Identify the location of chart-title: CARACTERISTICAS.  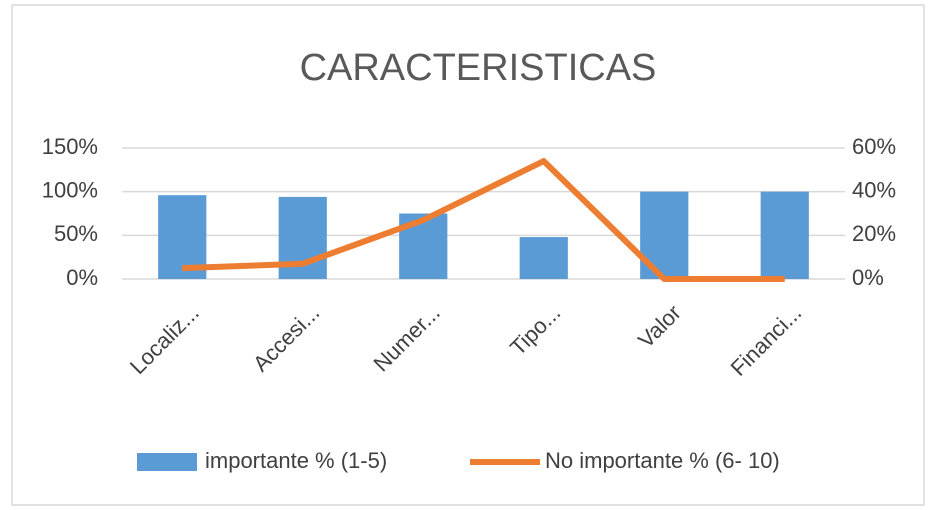
(478, 68).